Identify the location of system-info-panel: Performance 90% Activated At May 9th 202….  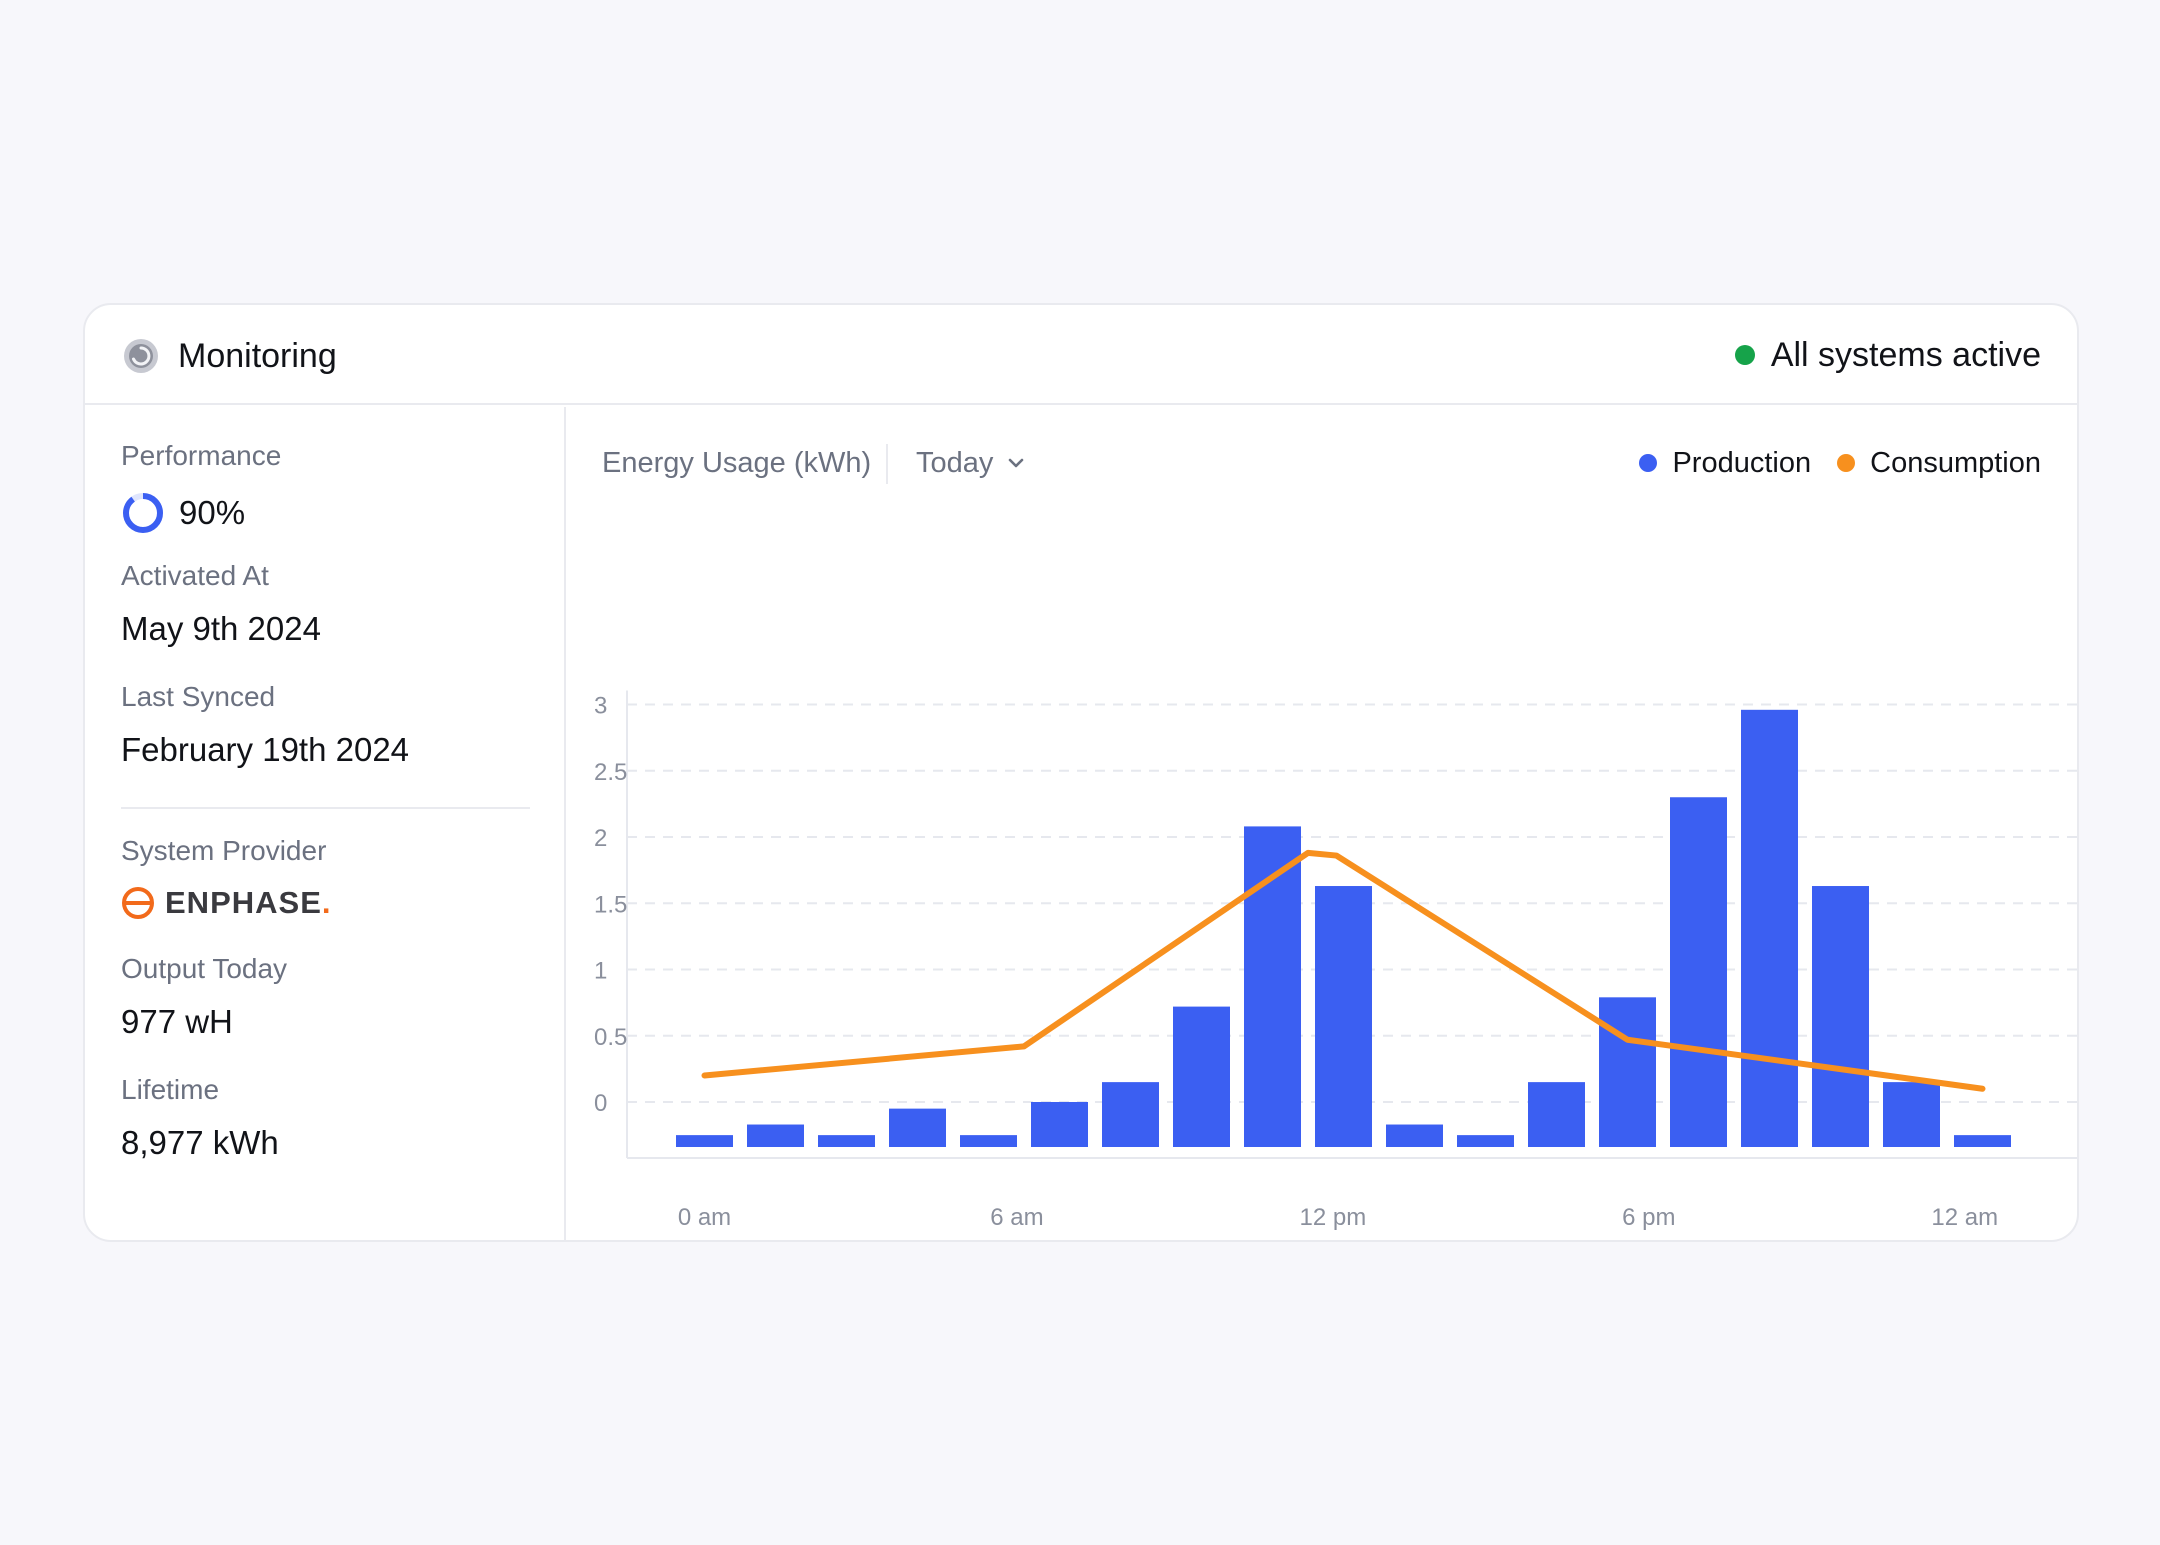
(325, 823).